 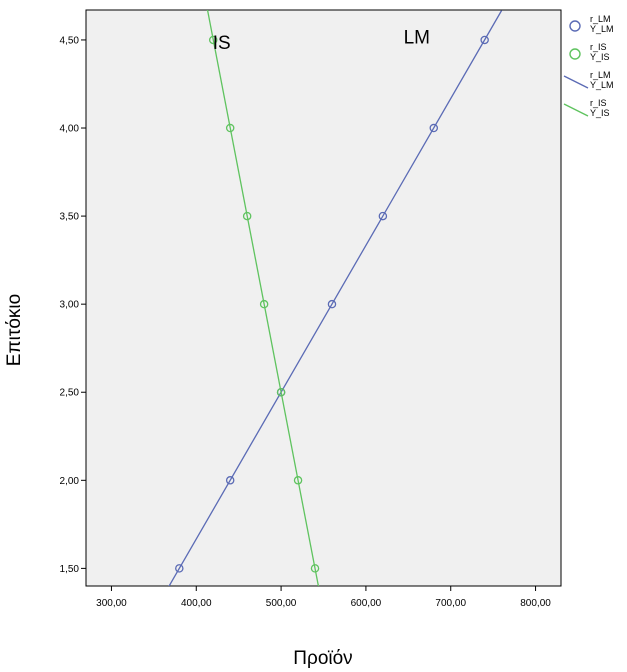 What do you see at coordinates (322, 658) in the screenshot?
I see `x-axis-title: Προϊόν` at bounding box center [322, 658].